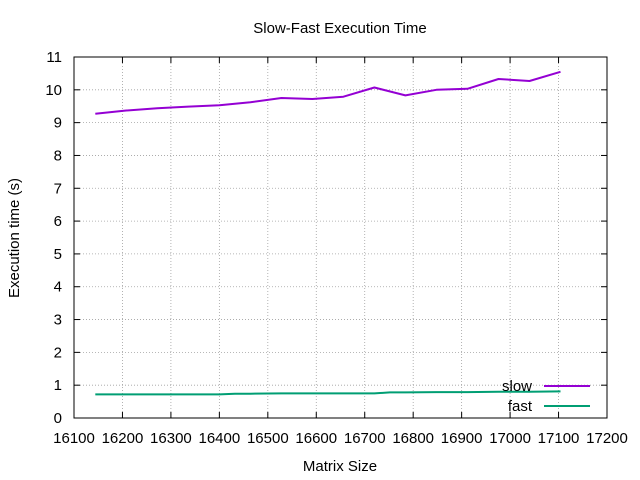  What do you see at coordinates (14, 238) in the screenshot?
I see `y-axis-label: Execution time (s)` at bounding box center [14, 238].